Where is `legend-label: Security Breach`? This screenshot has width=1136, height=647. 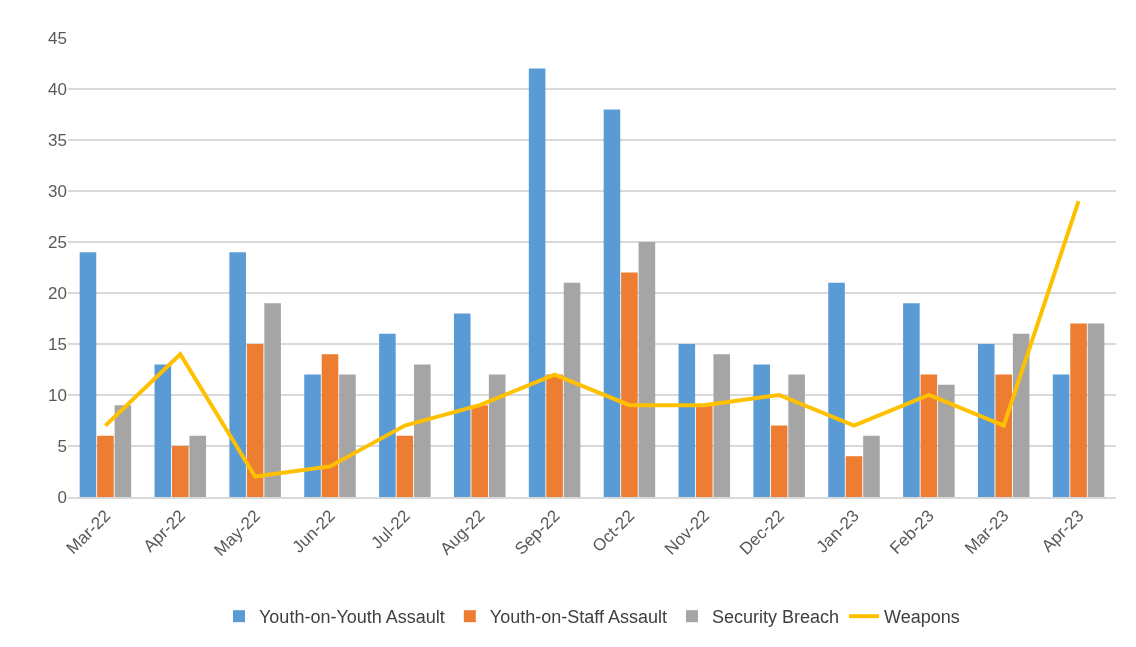 legend-label: Security Breach is located at coordinates (775, 617).